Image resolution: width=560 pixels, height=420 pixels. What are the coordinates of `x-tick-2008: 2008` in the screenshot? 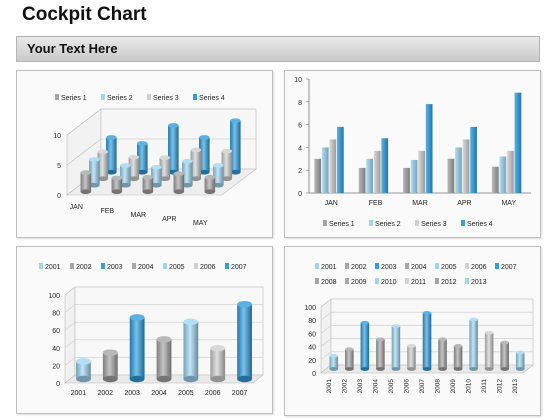 It's located at (438, 386).